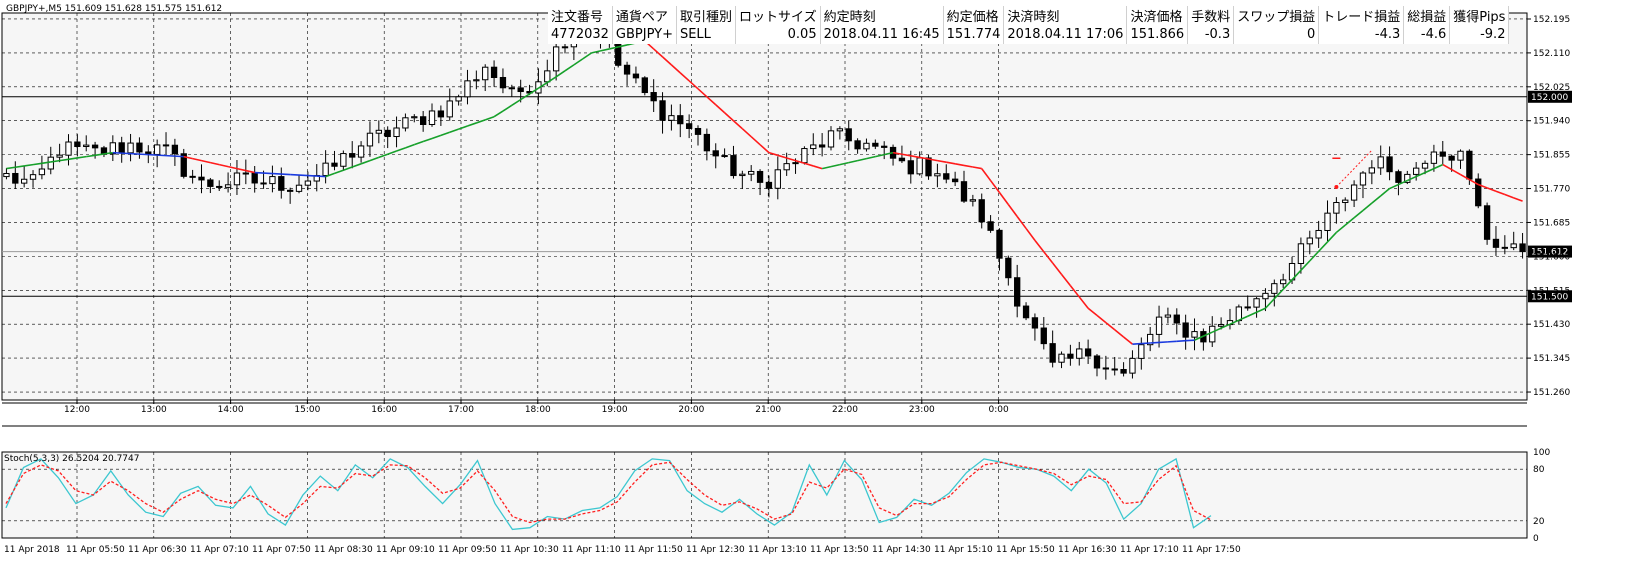  I want to click on date-tick-label: 11 Apr 09:10, so click(405, 550).